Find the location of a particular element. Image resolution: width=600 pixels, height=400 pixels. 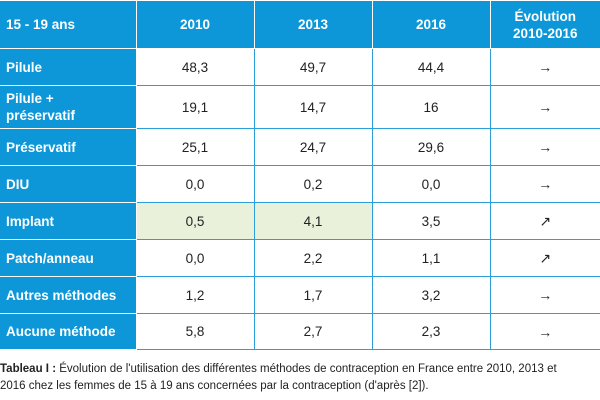

cell-2010: 5,8 is located at coordinates (195, 331).